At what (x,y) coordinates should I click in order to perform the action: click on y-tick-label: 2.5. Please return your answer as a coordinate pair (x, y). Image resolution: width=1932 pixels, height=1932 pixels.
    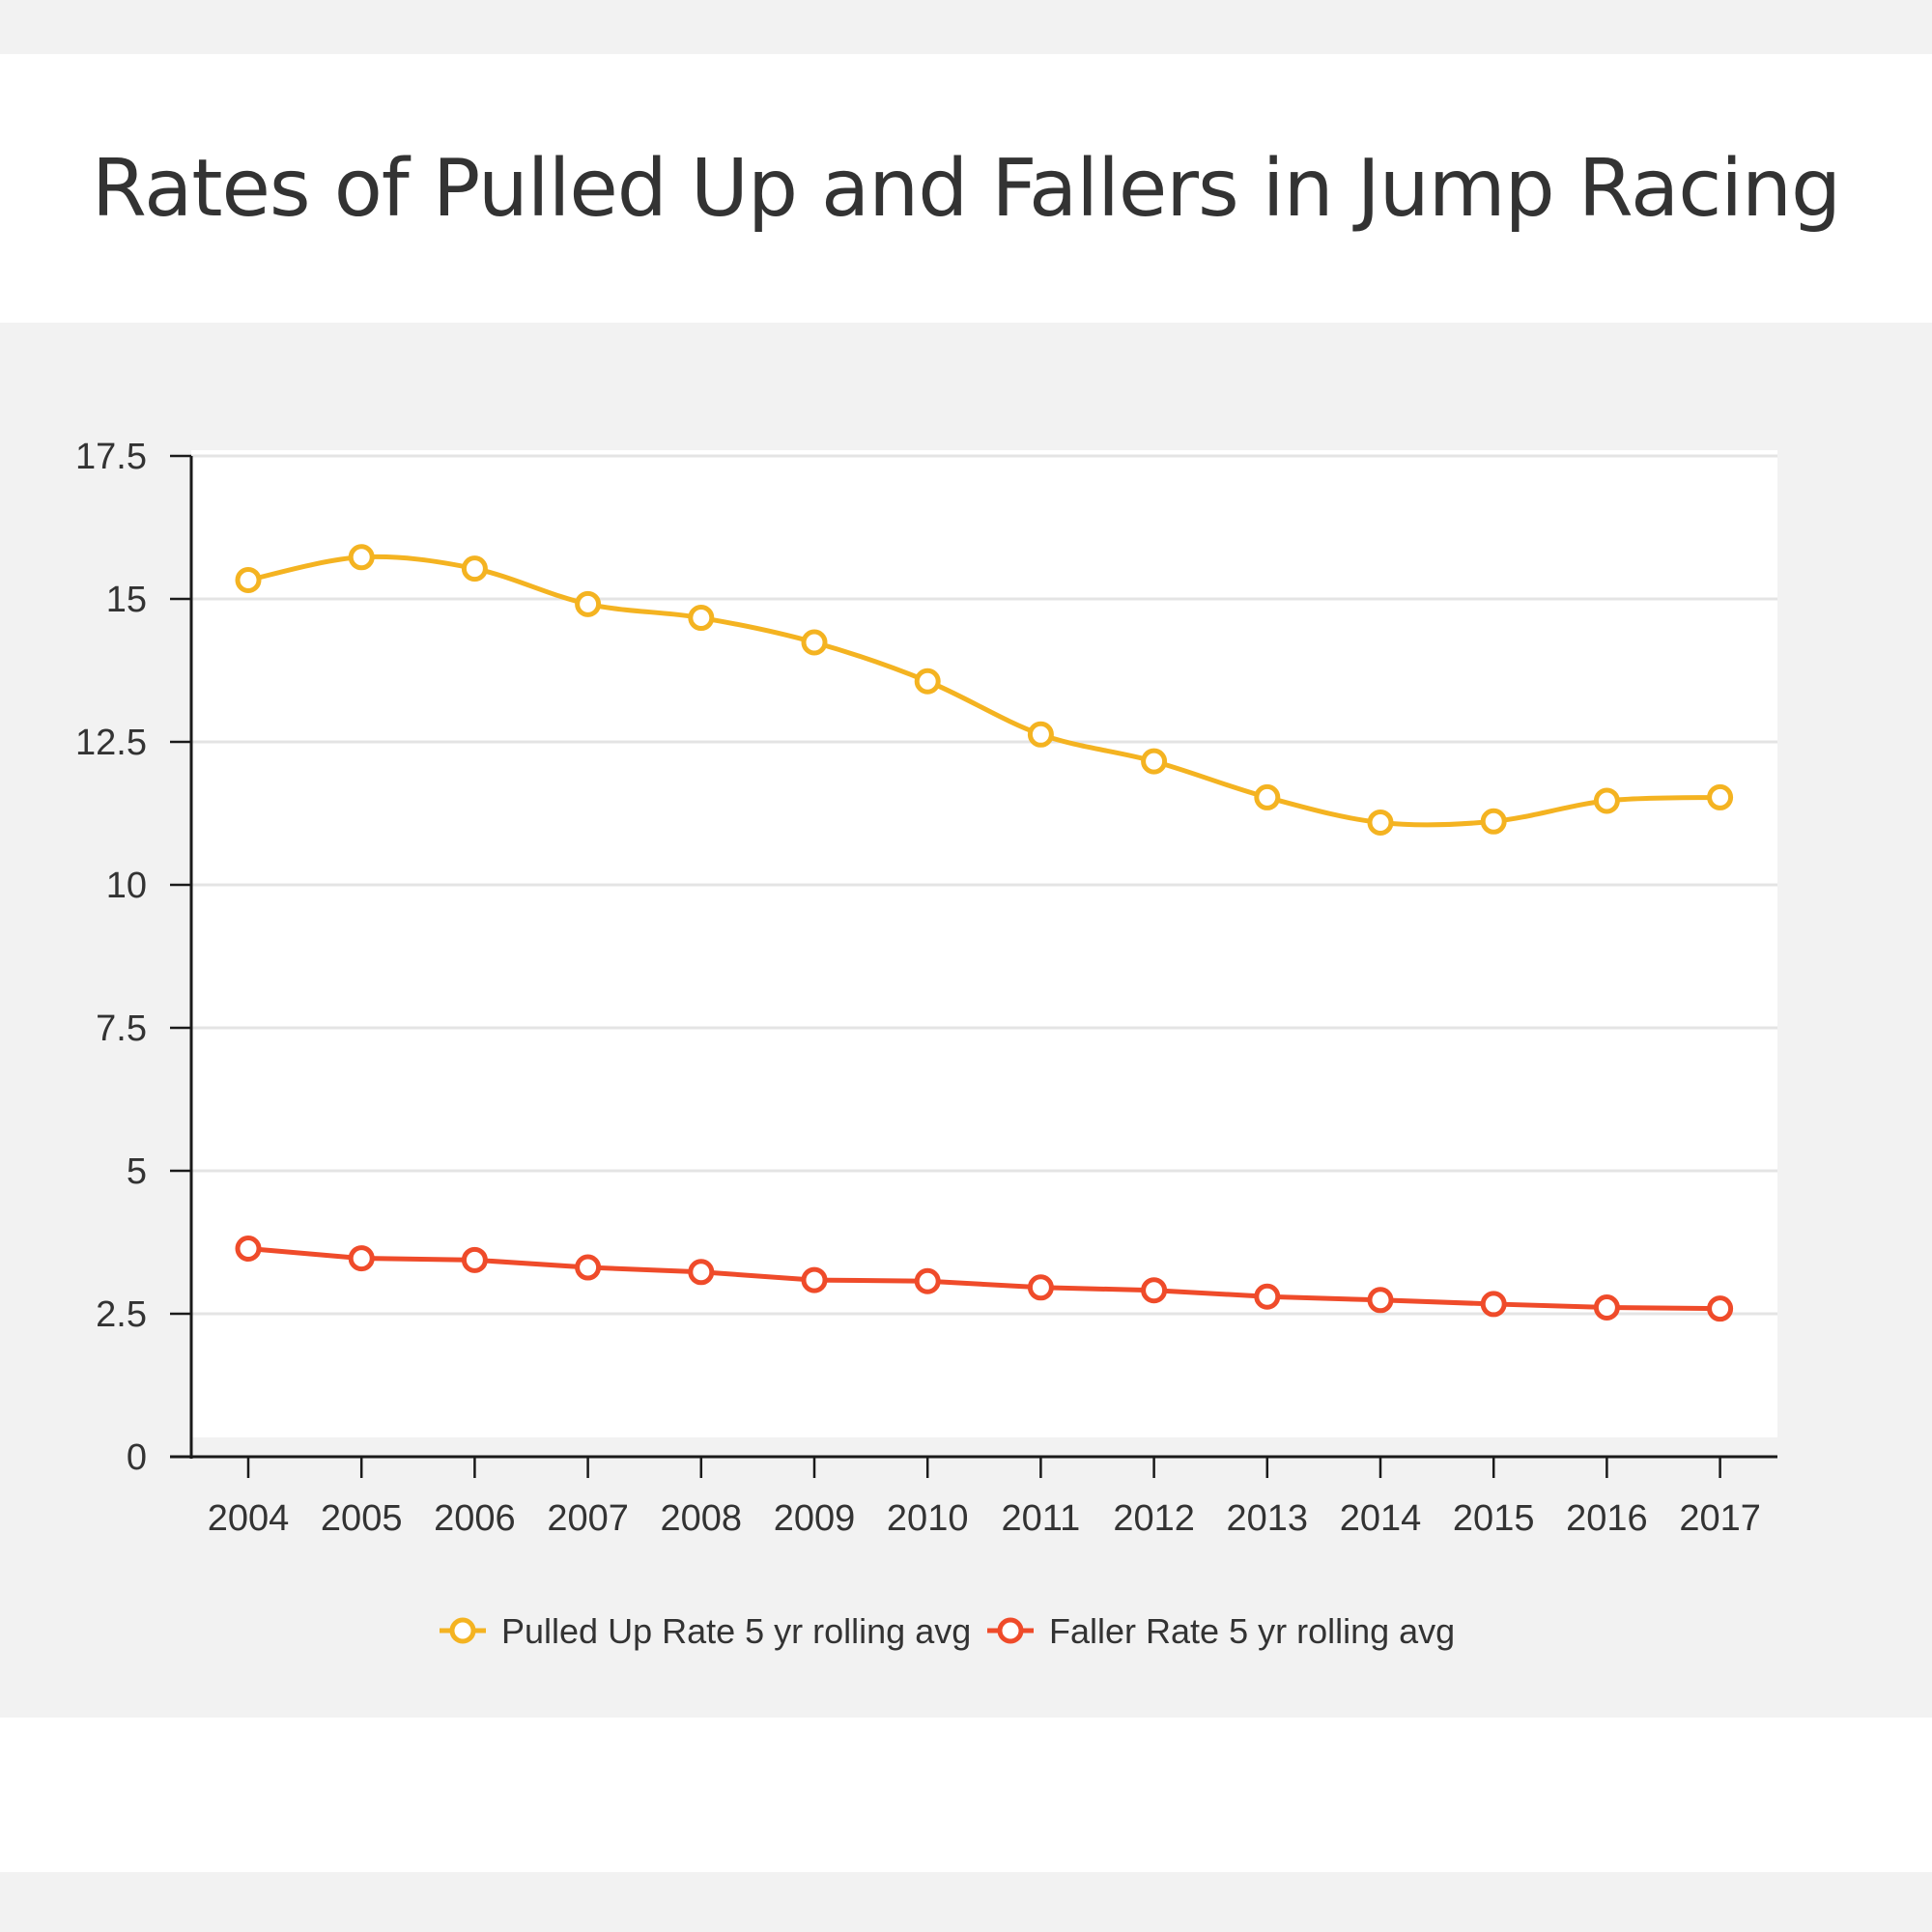
    Looking at the image, I should click on (121, 1314).